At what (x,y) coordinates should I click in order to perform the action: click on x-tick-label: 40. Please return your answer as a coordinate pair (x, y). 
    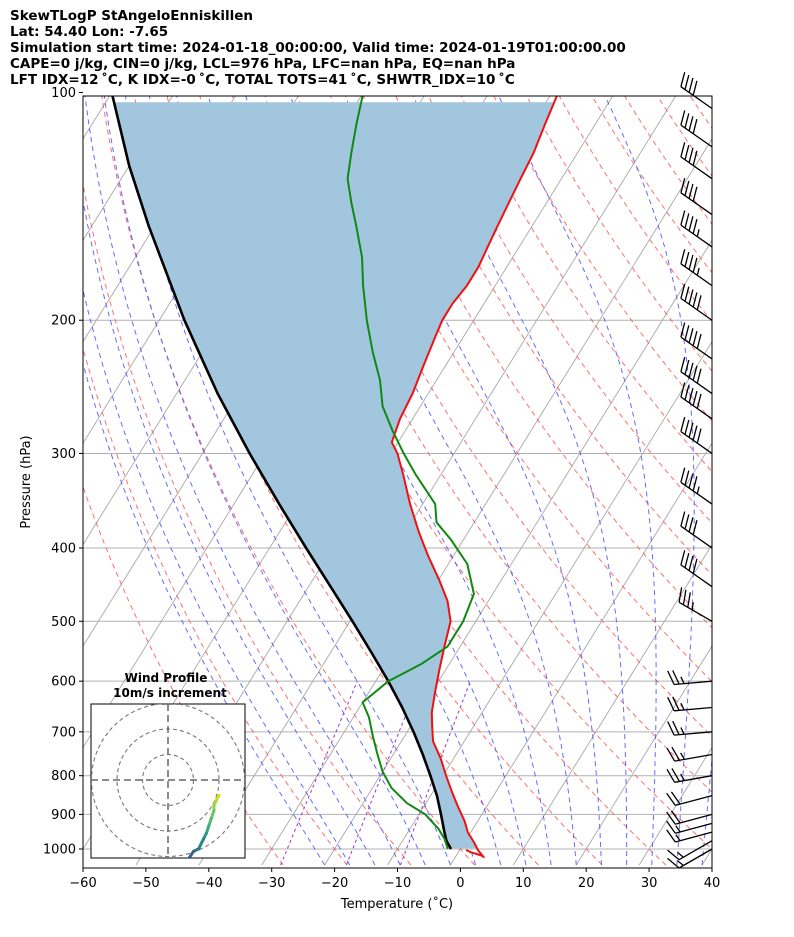
    Looking at the image, I should click on (712, 883).